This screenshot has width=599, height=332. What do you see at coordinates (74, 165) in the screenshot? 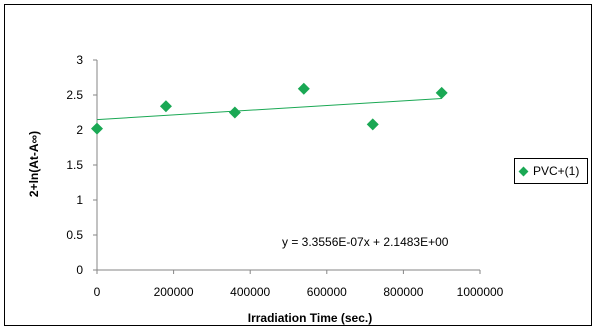
I see `y-tick-label: 1.5` at bounding box center [74, 165].